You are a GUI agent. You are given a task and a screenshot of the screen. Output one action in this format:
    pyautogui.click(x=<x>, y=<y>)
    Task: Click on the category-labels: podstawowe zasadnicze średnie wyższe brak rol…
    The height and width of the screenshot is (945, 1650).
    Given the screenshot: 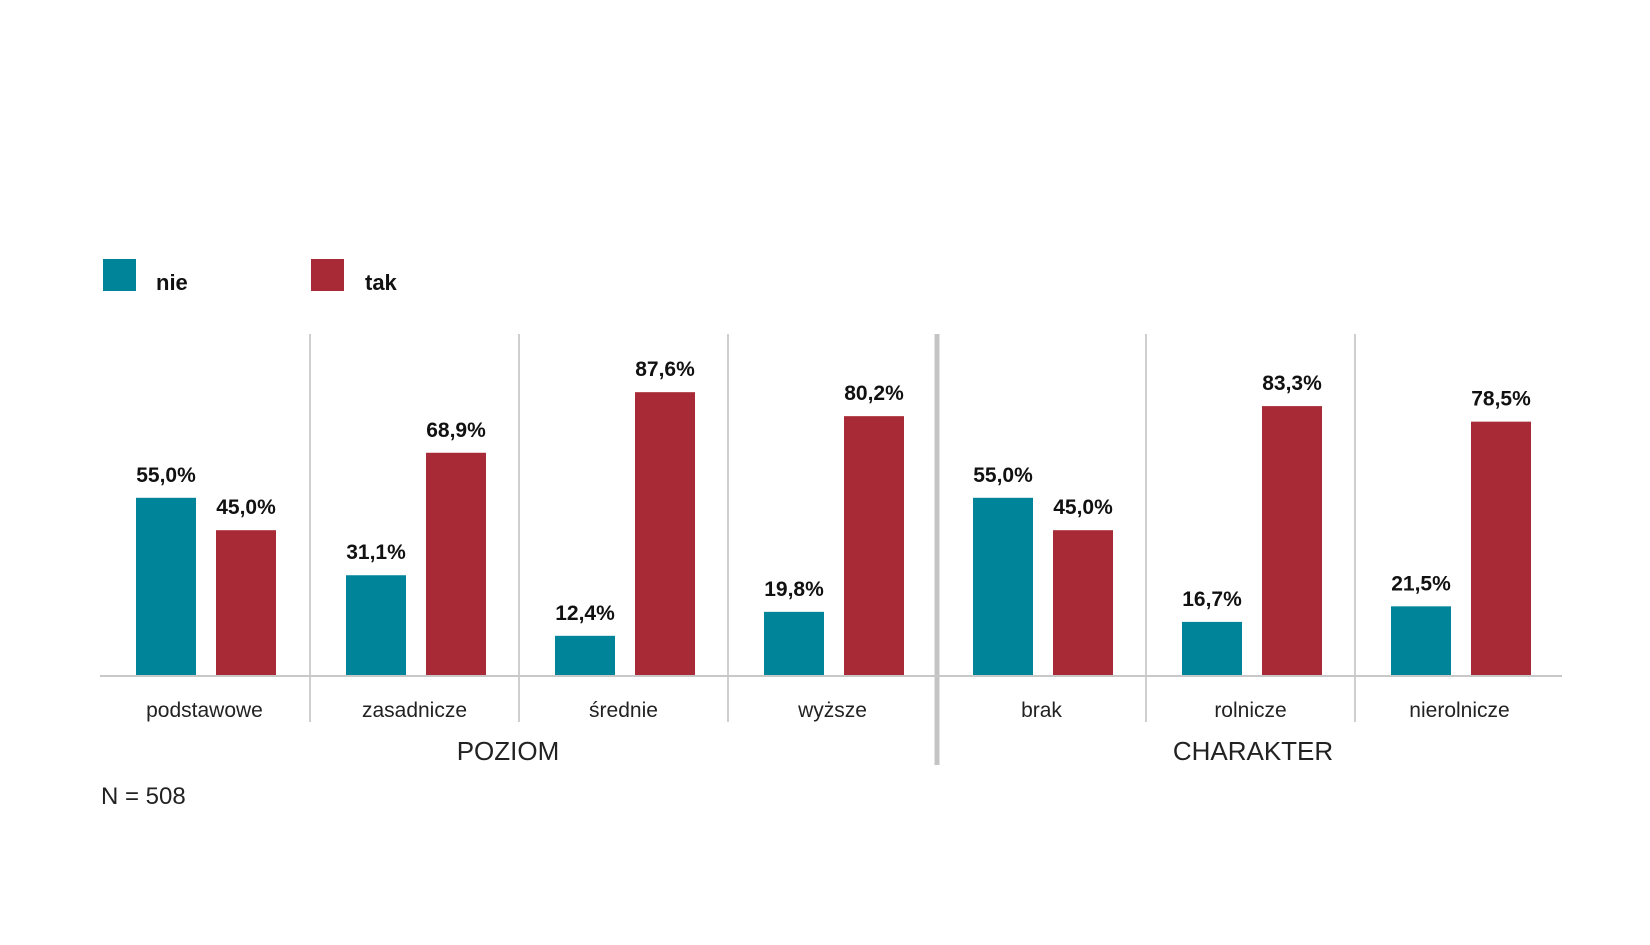 What is the action you would take?
    pyautogui.click(x=828, y=710)
    